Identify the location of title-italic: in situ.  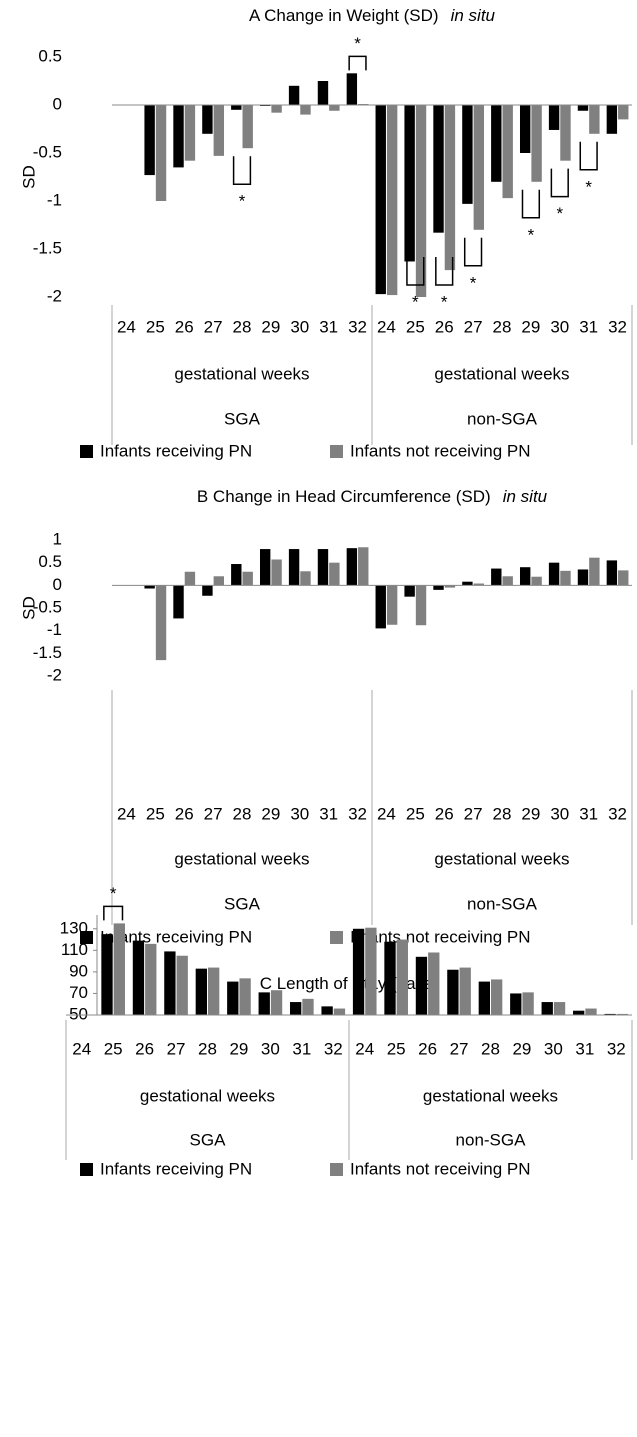
(525, 496).